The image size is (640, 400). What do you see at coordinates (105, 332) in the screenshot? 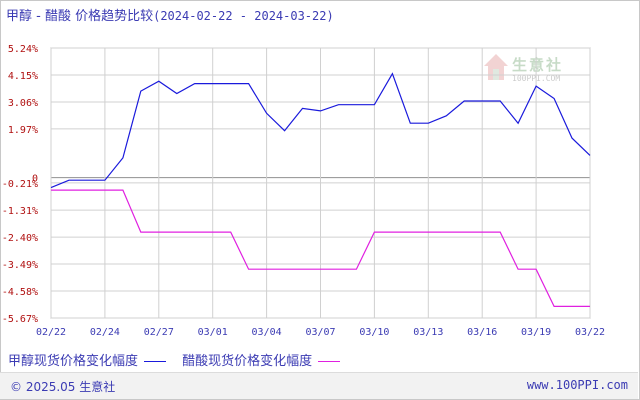
I see `x-tick-label: 02/24` at bounding box center [105, 332].